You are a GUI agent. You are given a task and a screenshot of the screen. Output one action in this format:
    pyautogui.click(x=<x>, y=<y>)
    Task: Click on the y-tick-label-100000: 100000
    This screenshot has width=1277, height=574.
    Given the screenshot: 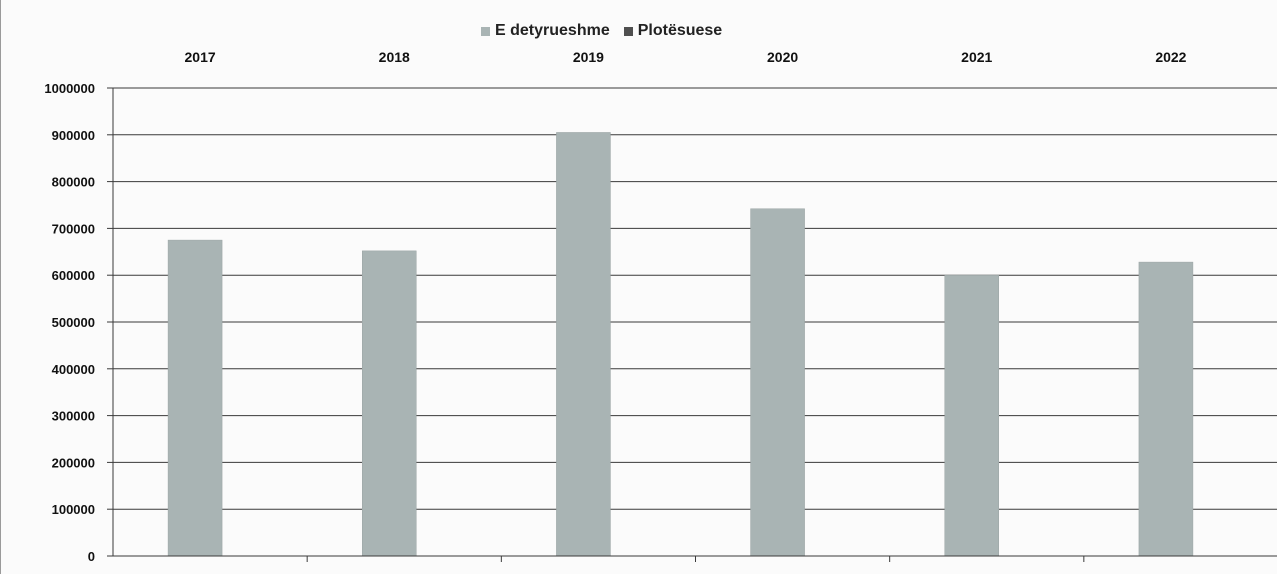 What is the action you would take?
    pyautogui.click(x=73, y=509)
    